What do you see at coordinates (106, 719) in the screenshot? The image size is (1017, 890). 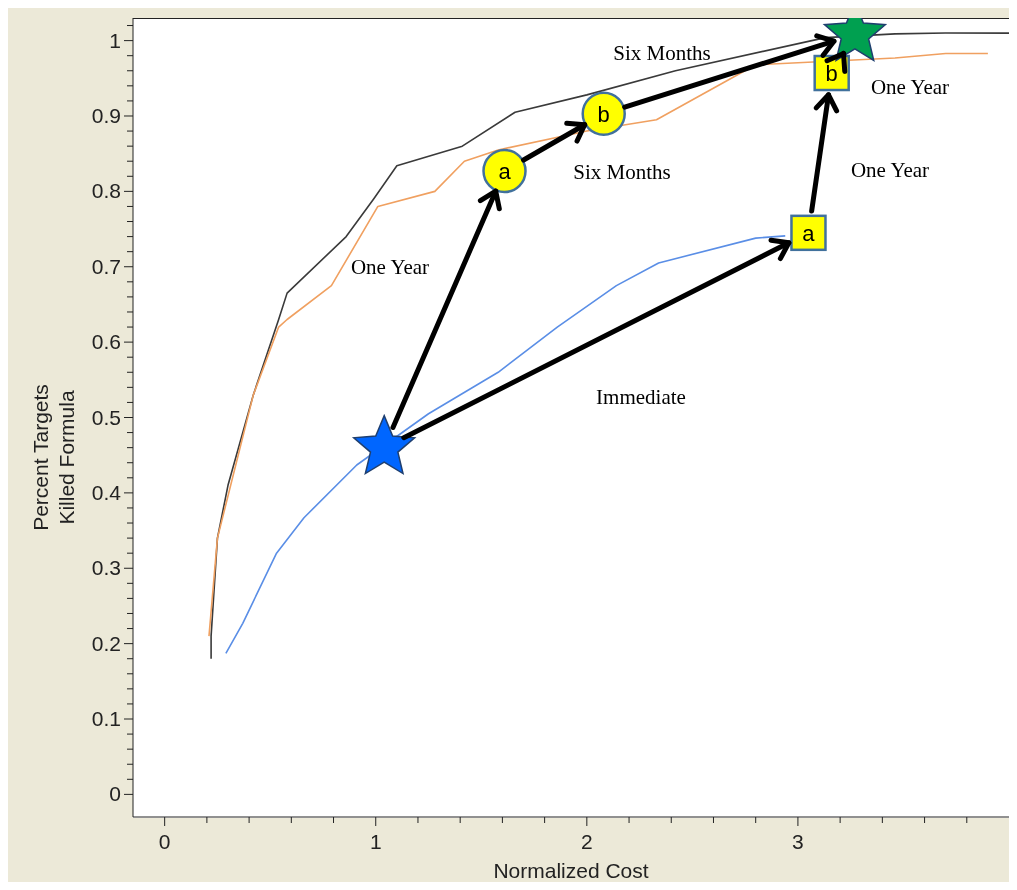 I see `y-tick-label: 0.1` at bounding box center [106, 719].